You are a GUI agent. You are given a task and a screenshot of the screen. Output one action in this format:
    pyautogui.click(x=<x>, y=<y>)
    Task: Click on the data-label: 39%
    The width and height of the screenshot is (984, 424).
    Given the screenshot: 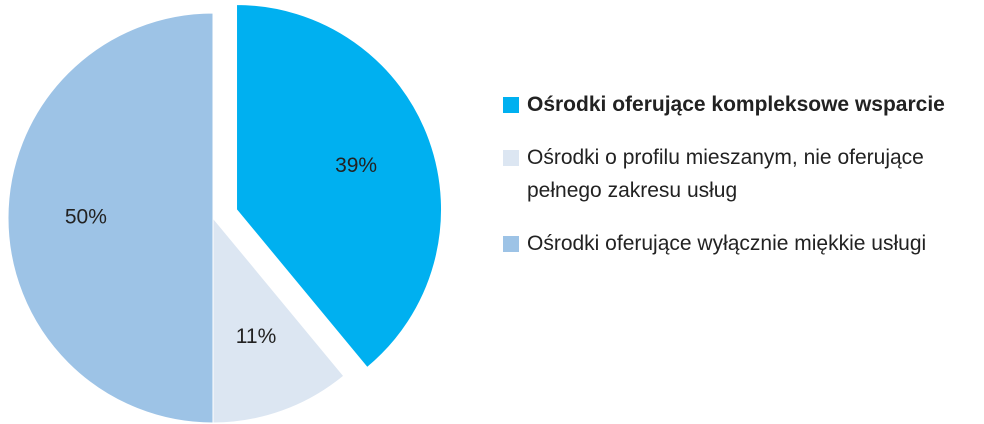 What is the action you would take?
    pyautogui.click(x=356, y=165)
    